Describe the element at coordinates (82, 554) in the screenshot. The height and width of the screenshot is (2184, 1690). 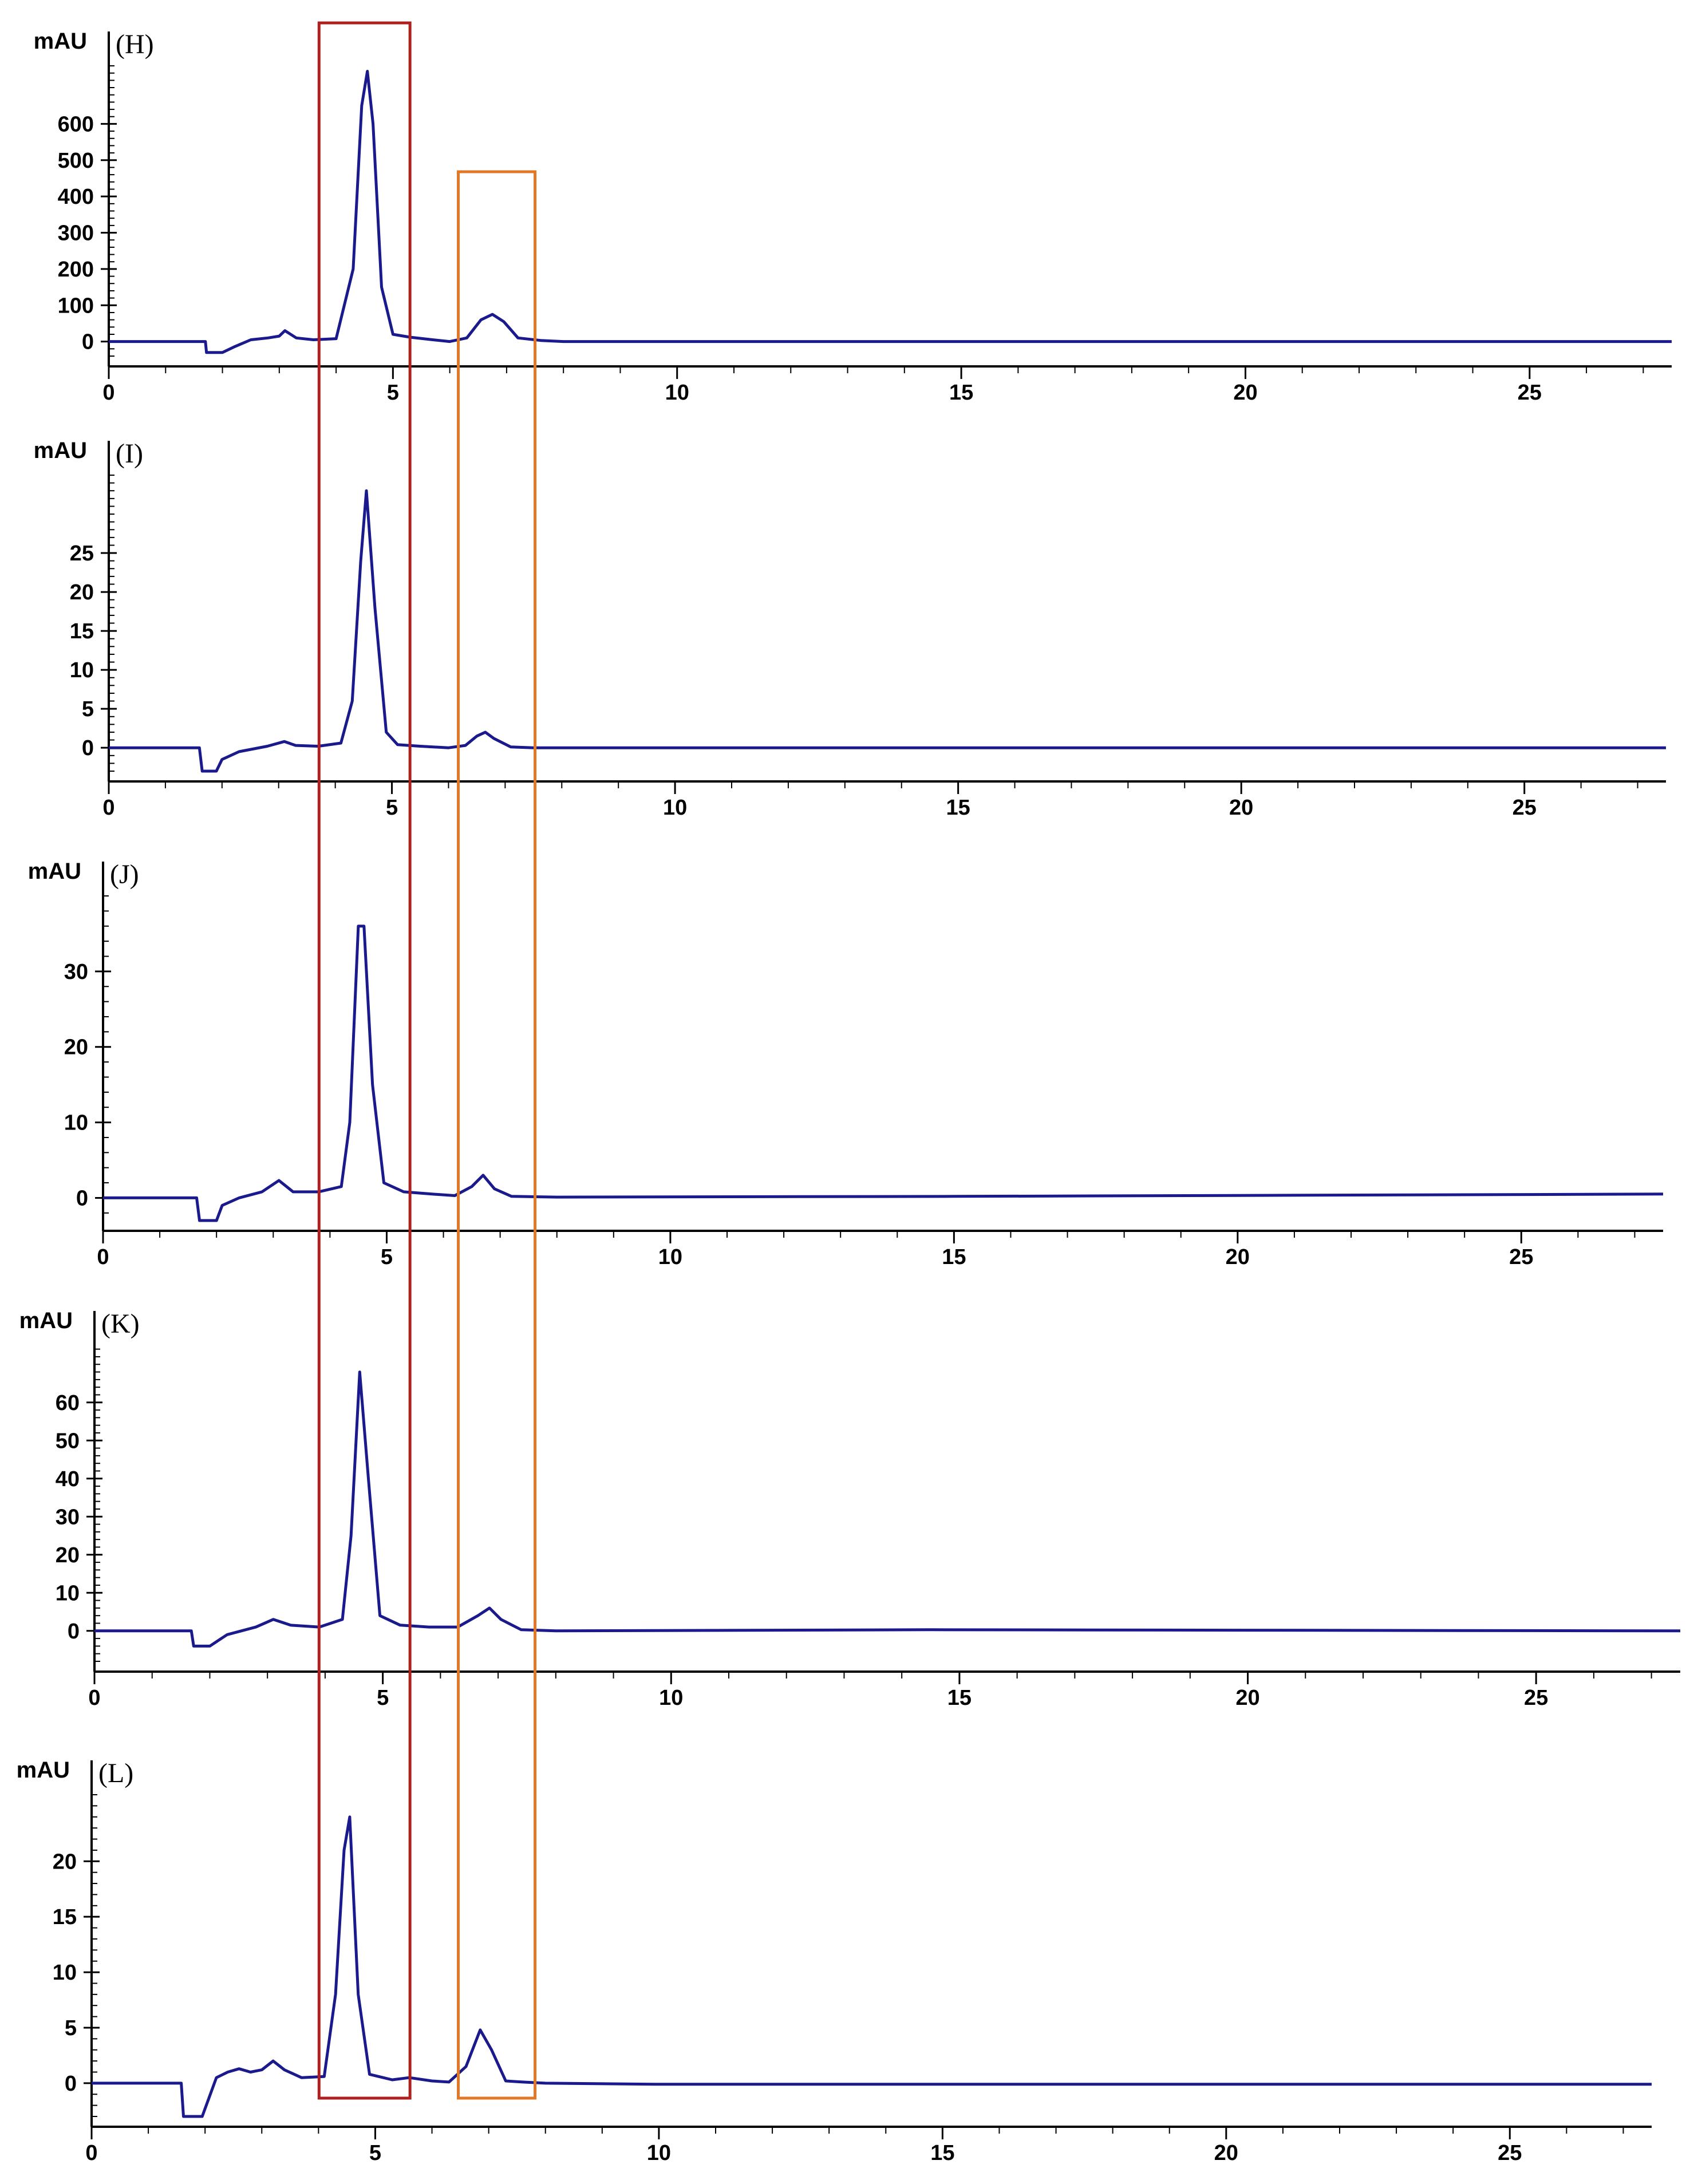
I see `y-tick-label: 25` at that location.